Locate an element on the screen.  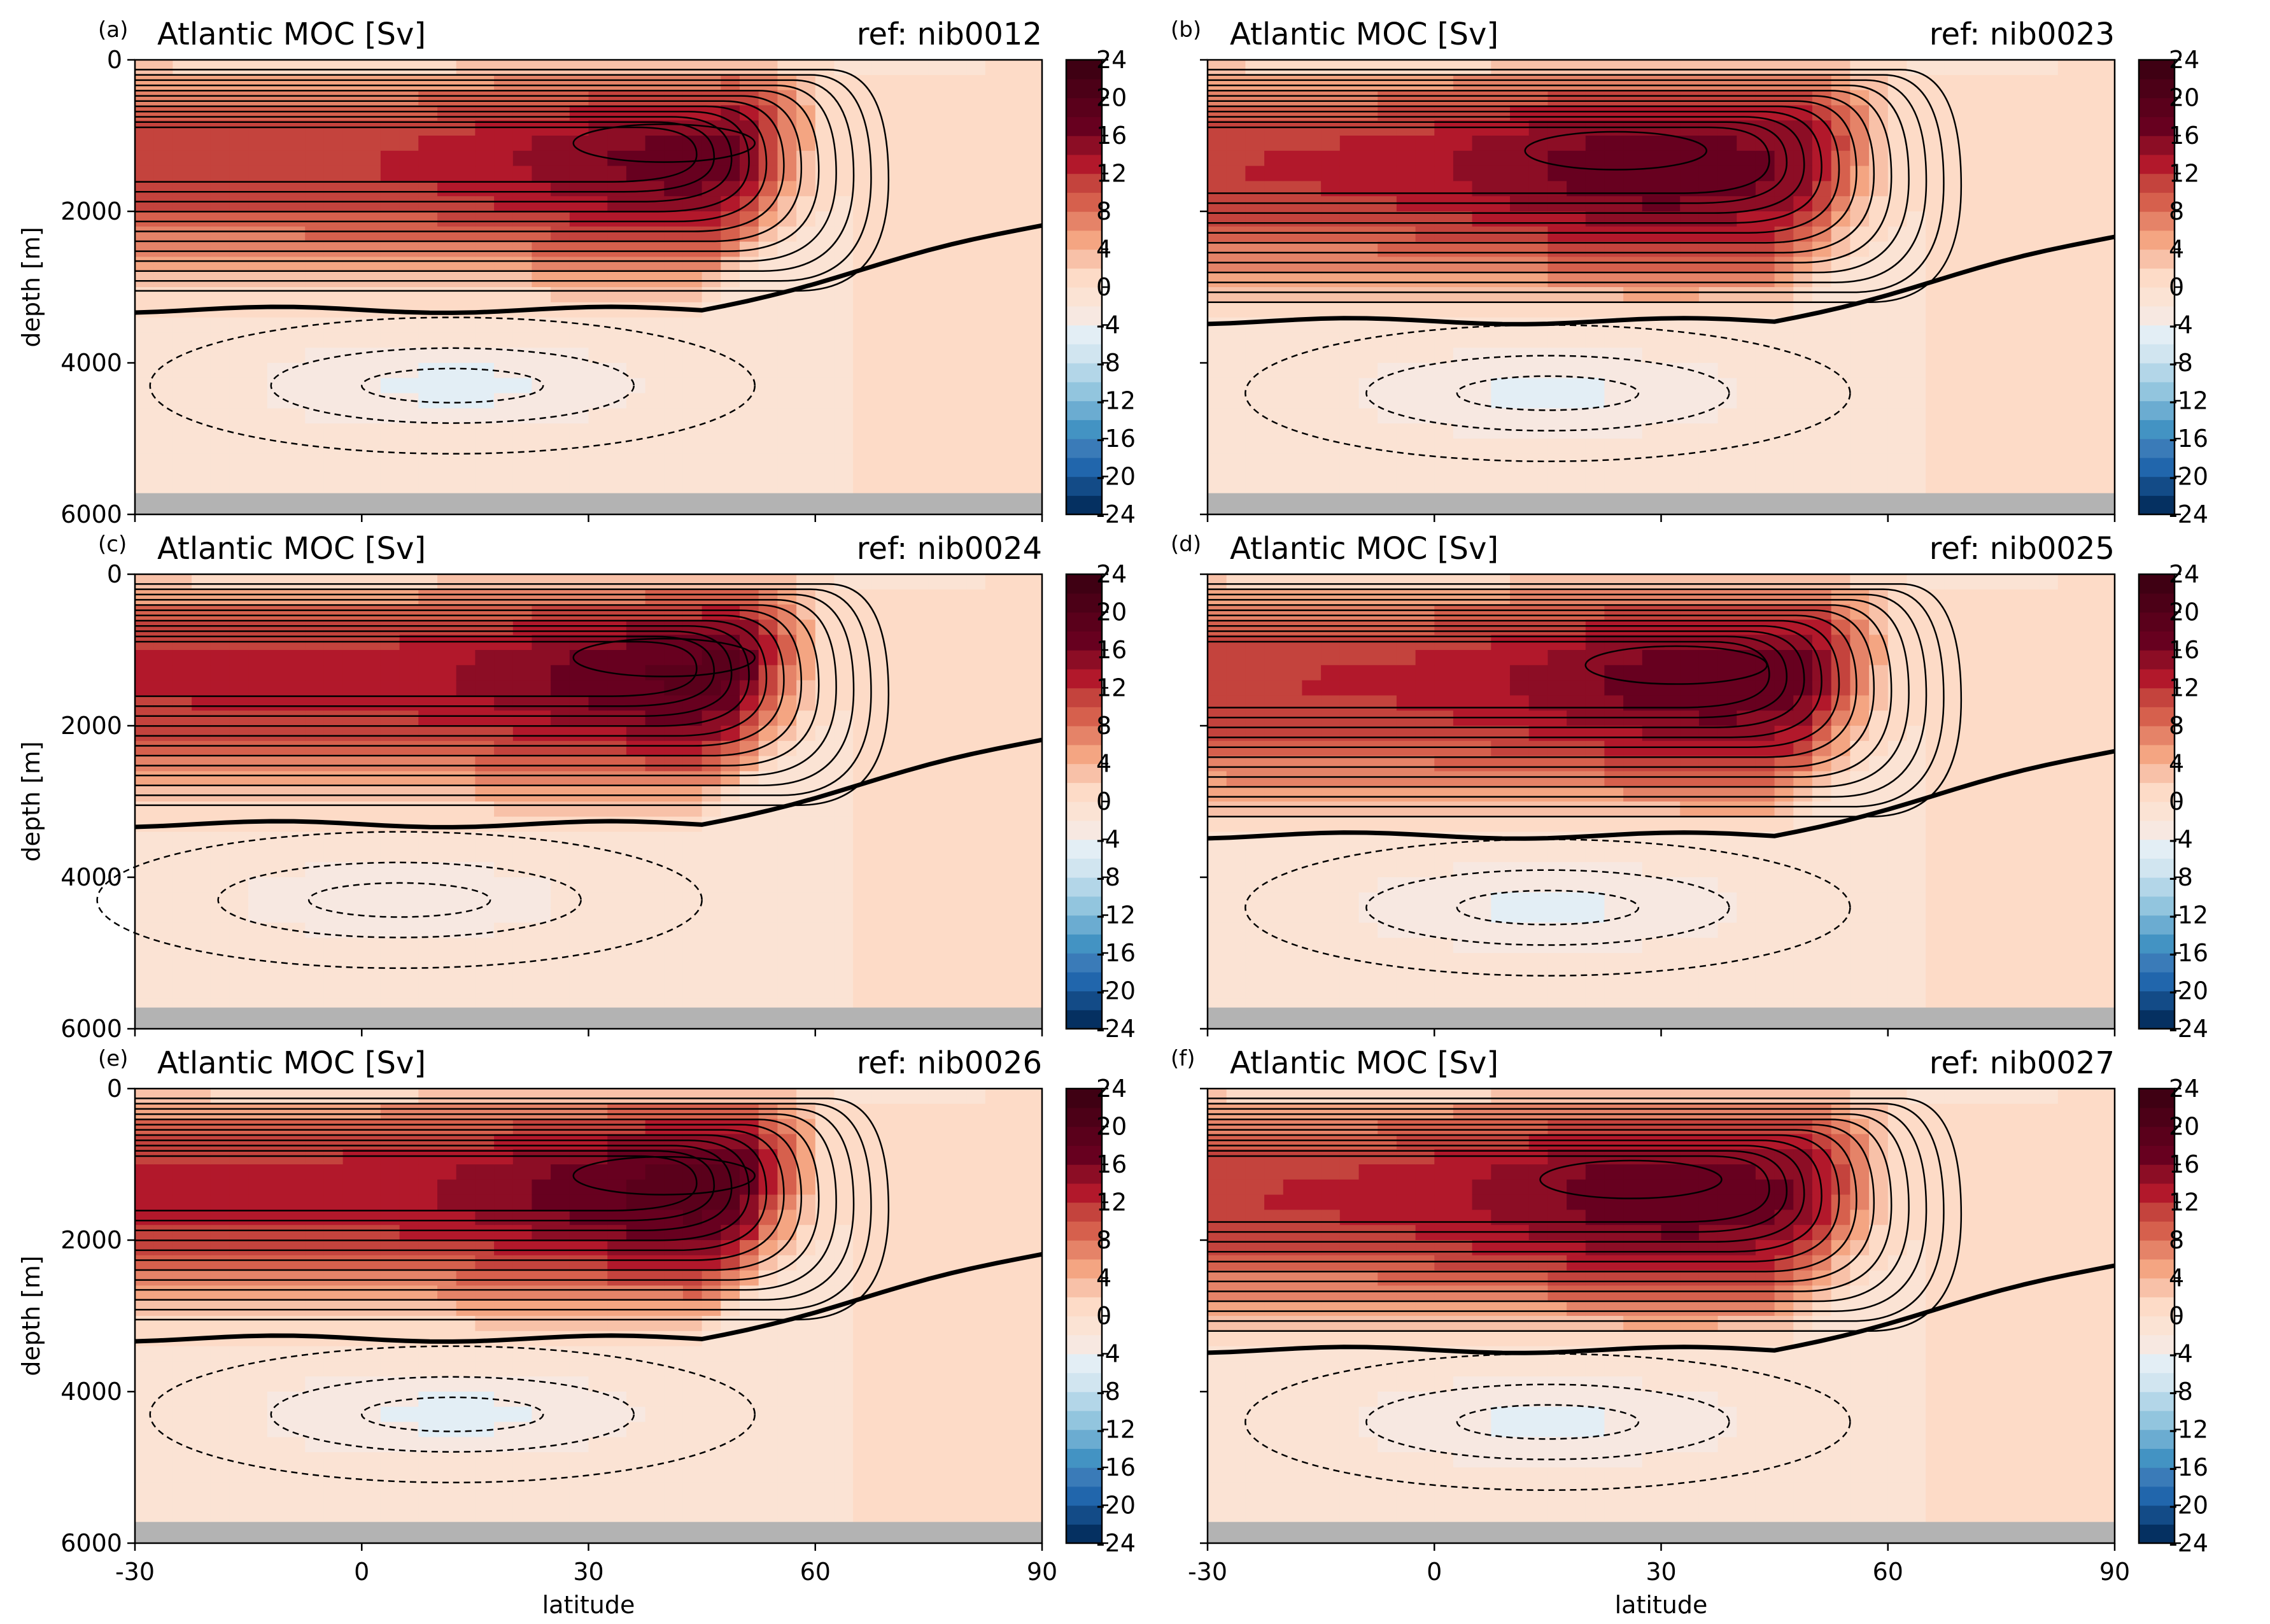
colorbar-tick-label: 0 is located at coordinates (1103, 287).